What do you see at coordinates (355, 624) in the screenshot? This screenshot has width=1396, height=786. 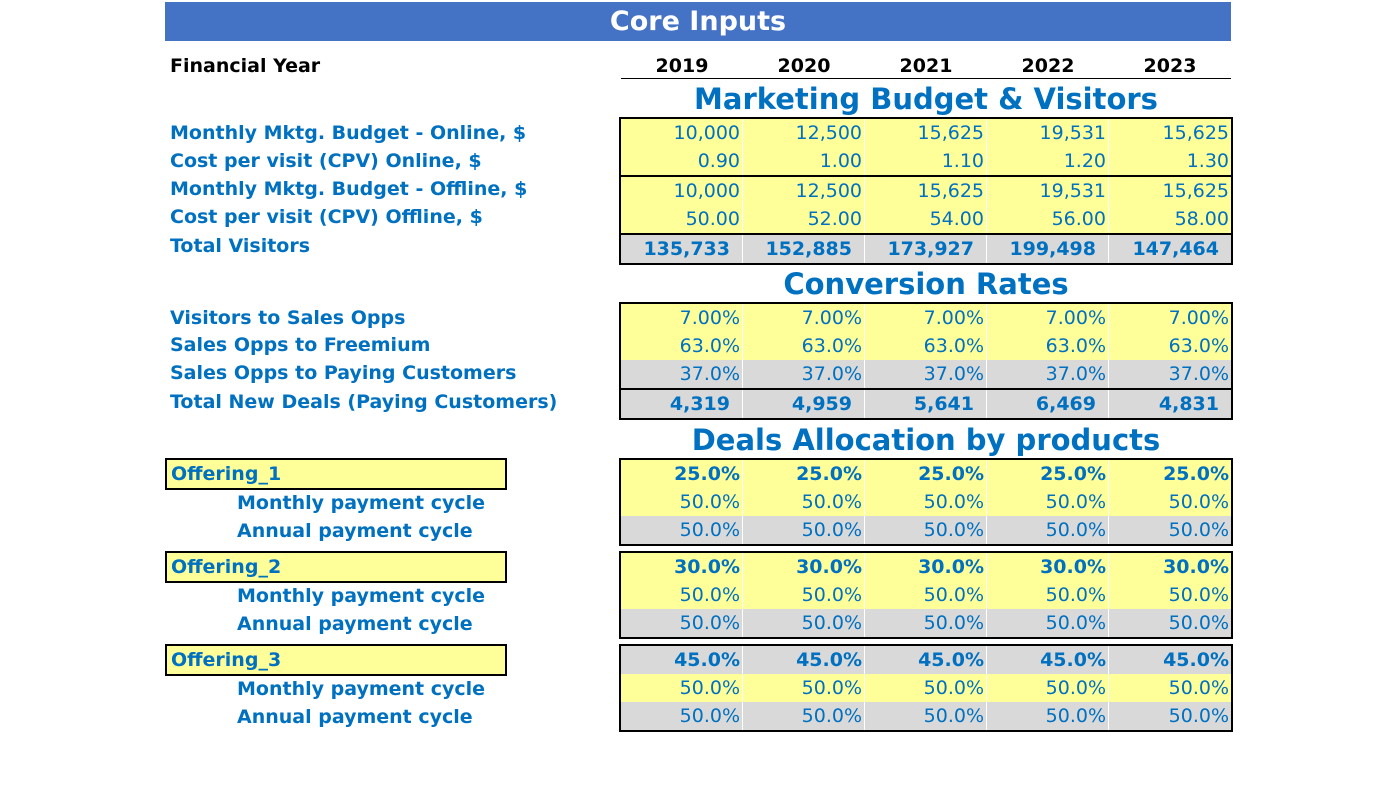 I see `offering-2-annual-label: Annual payment cycle` at bounding box center [355, 624].